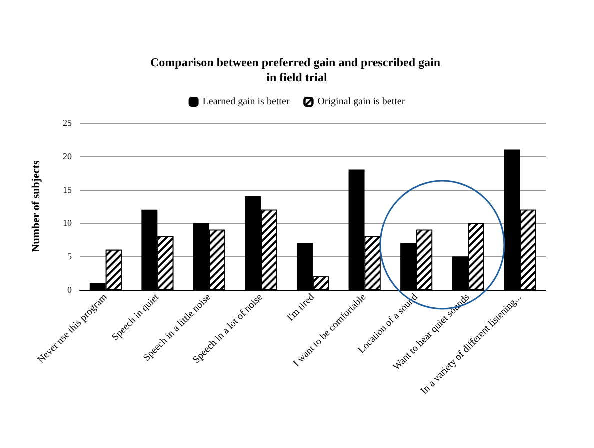 This screenshot has width=594, height=448. What do you see at coordinates (301, 308) in the screenshot?
I see `x-tick-label: I'm tired` at bounding box center [301, 308].